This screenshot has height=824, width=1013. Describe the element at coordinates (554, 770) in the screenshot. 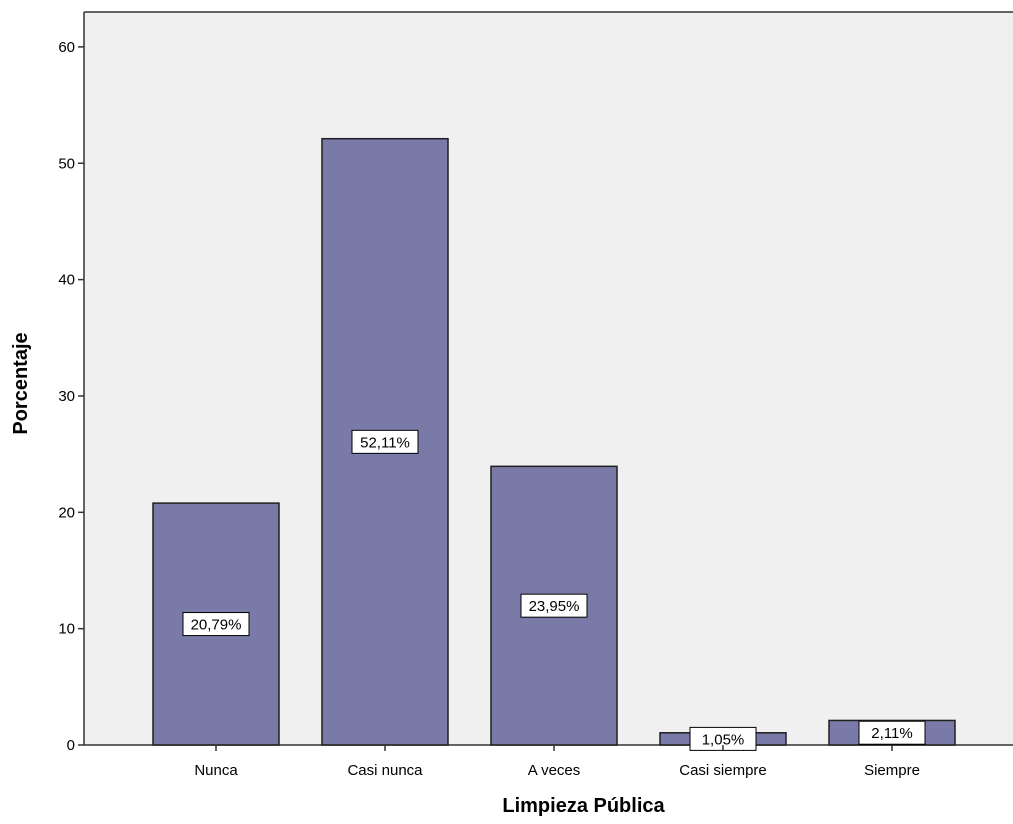

I see `x-tick-label: A veces` at that location.